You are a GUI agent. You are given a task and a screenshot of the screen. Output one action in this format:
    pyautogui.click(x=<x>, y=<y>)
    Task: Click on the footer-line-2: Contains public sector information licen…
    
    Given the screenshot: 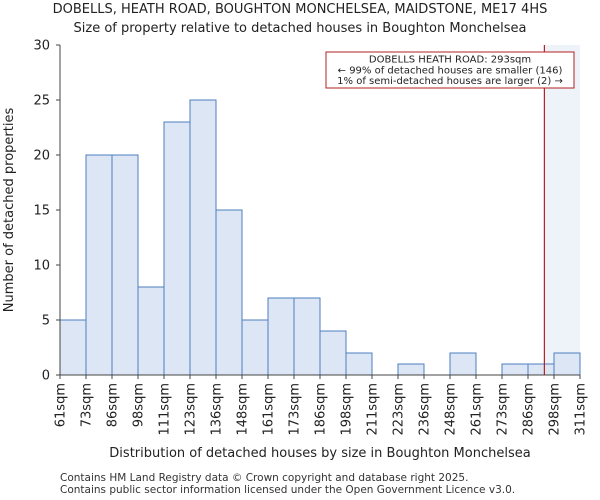 What is the action you would take?
    pyautogui.click(x=288, y=490)
    